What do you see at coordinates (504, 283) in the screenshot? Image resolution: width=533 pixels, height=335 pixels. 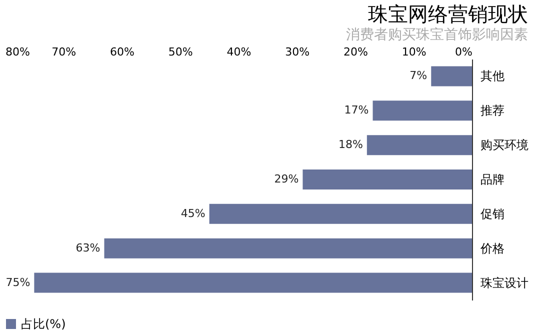 I see `y-tick-label: 珠宝设计` at bounding box center [504, 283].